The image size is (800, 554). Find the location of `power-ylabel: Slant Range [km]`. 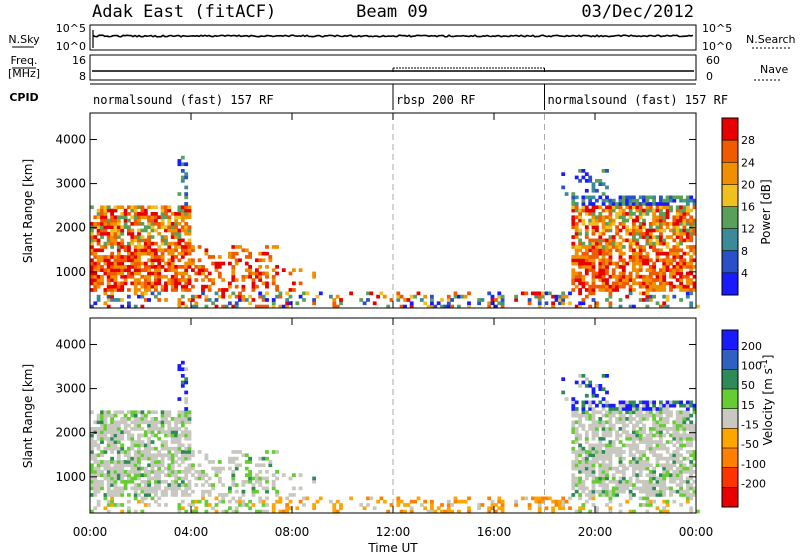

power-ylabel: Slant Range [km] is located at coordinates (28, 211).